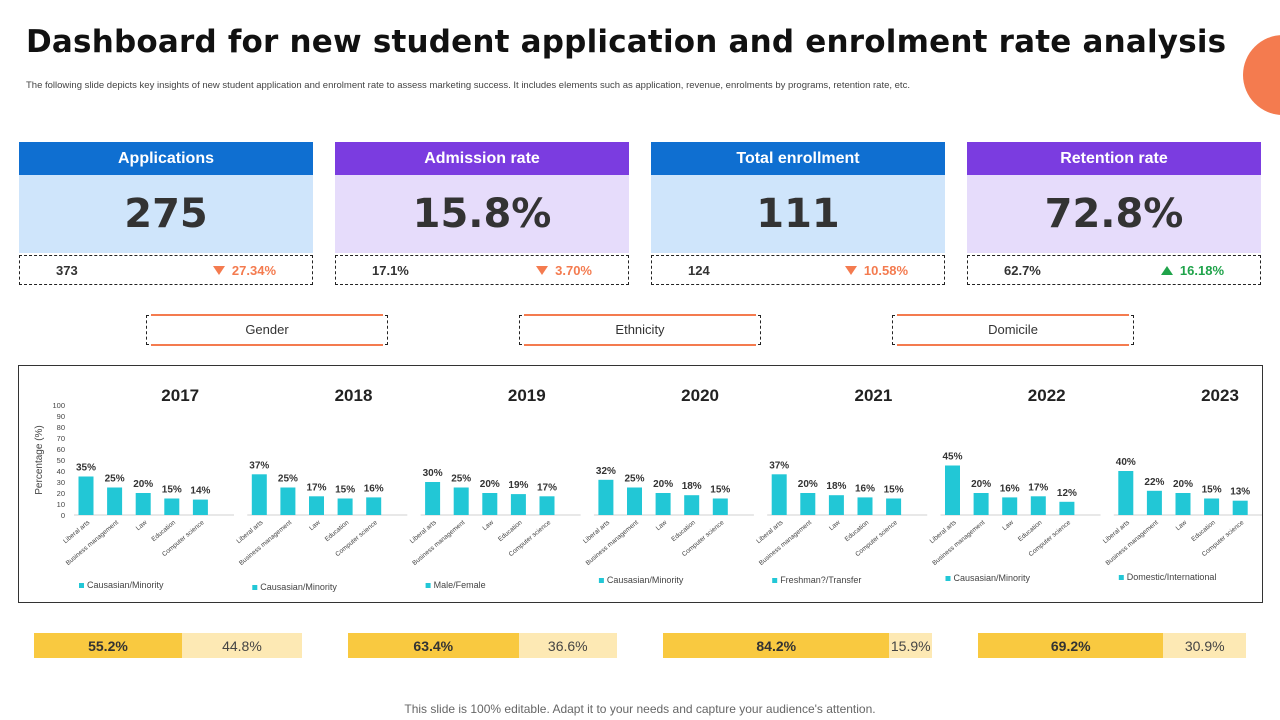 This screenshot has width=1280, height=720. I want to click on kpi-comparison: 124 10.58%, so click(798, 270).